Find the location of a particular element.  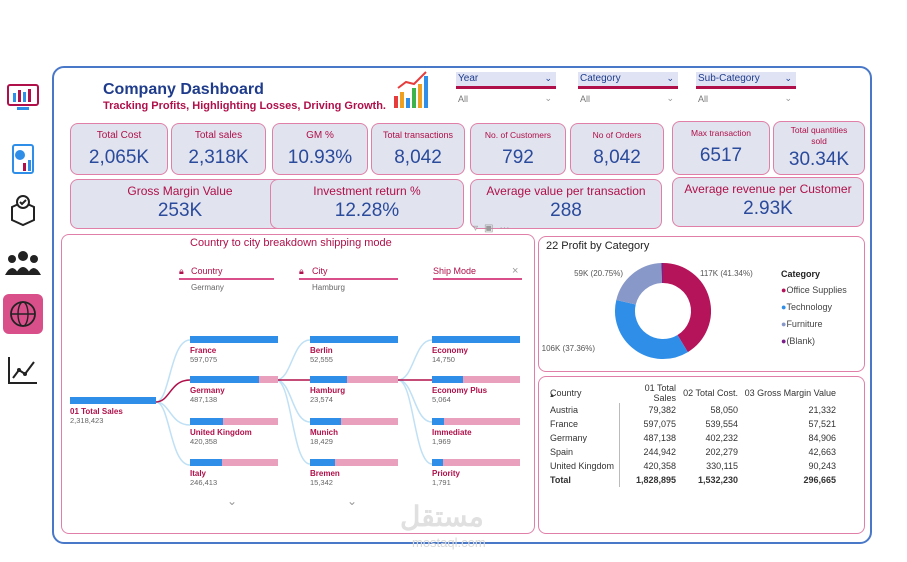

more-options-icon: ⋯ is located at coordinates (507, 228).